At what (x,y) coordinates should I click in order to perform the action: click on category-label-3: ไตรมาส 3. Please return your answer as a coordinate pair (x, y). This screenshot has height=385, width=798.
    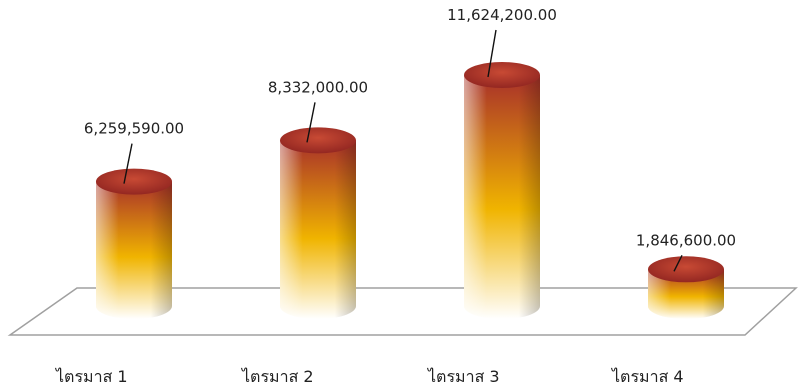
    Looking at the image, I should click on (463, 376).